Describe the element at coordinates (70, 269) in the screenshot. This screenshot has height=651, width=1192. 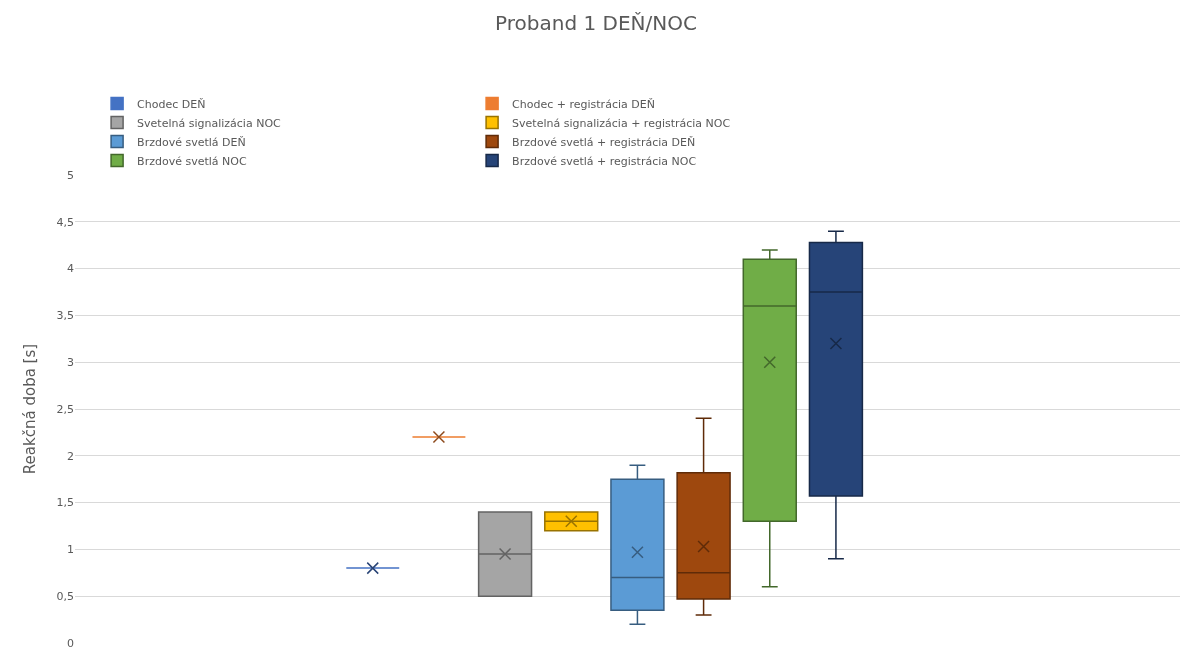
I see `y-tick-label: 4` at that location.